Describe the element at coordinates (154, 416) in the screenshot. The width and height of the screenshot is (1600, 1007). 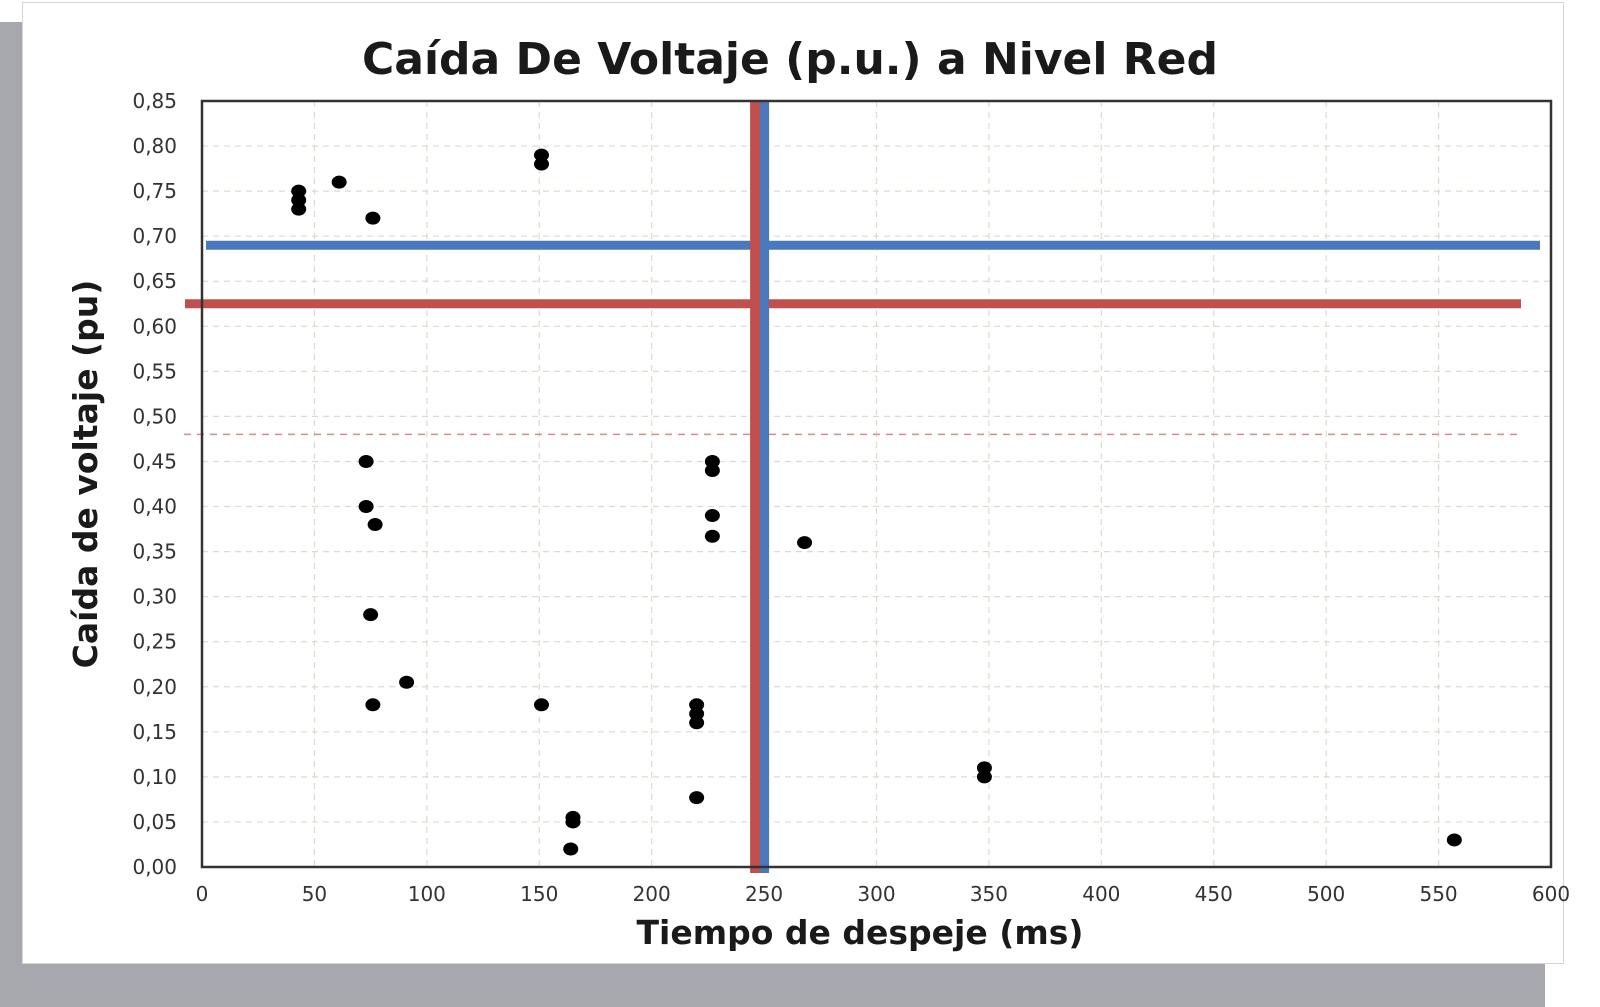
I see `y-tick-label: 0,50` at that location.